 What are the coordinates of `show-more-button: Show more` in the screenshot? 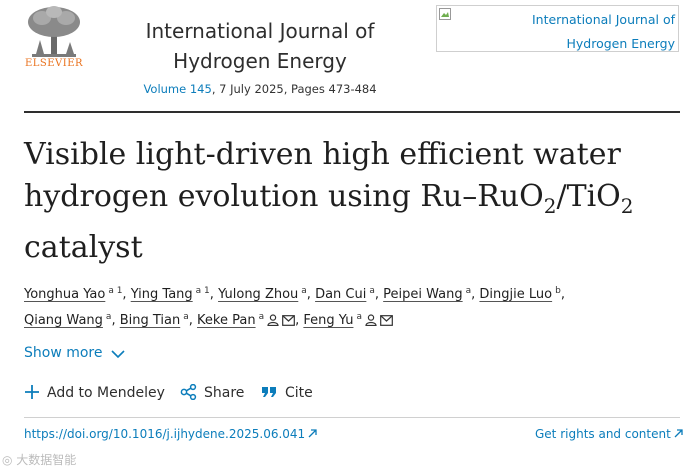 It's located at (74, 353).